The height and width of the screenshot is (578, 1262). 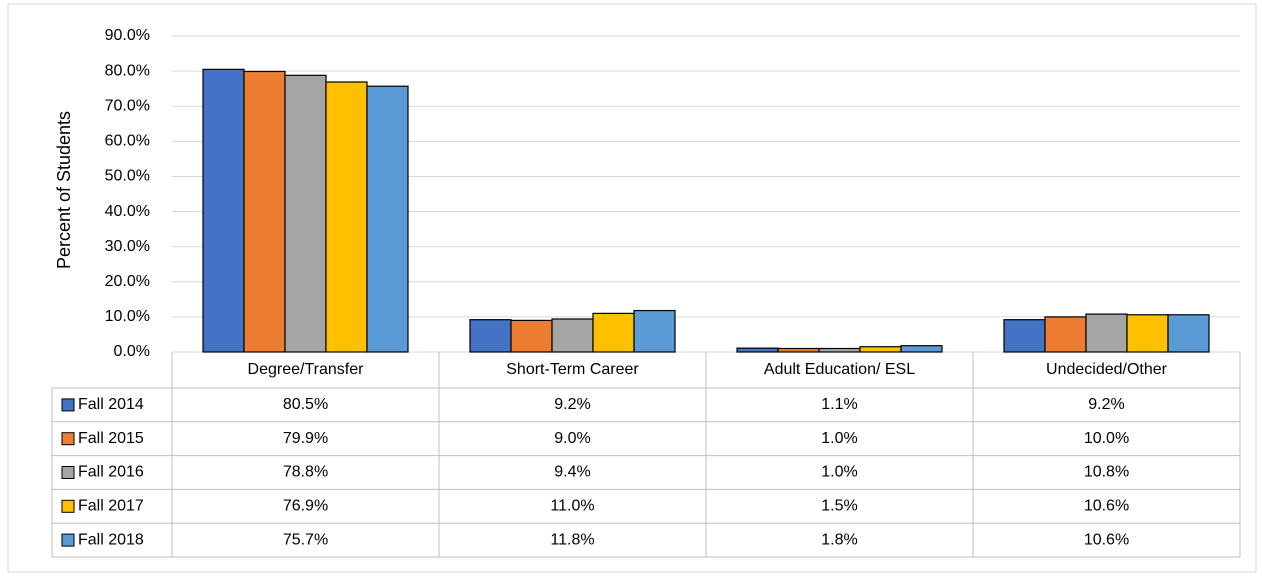 What do you see at coordinates (1106, 472) in the screenshot?
I see `table-value: 10.8%` at bounding box center [1106, 472].